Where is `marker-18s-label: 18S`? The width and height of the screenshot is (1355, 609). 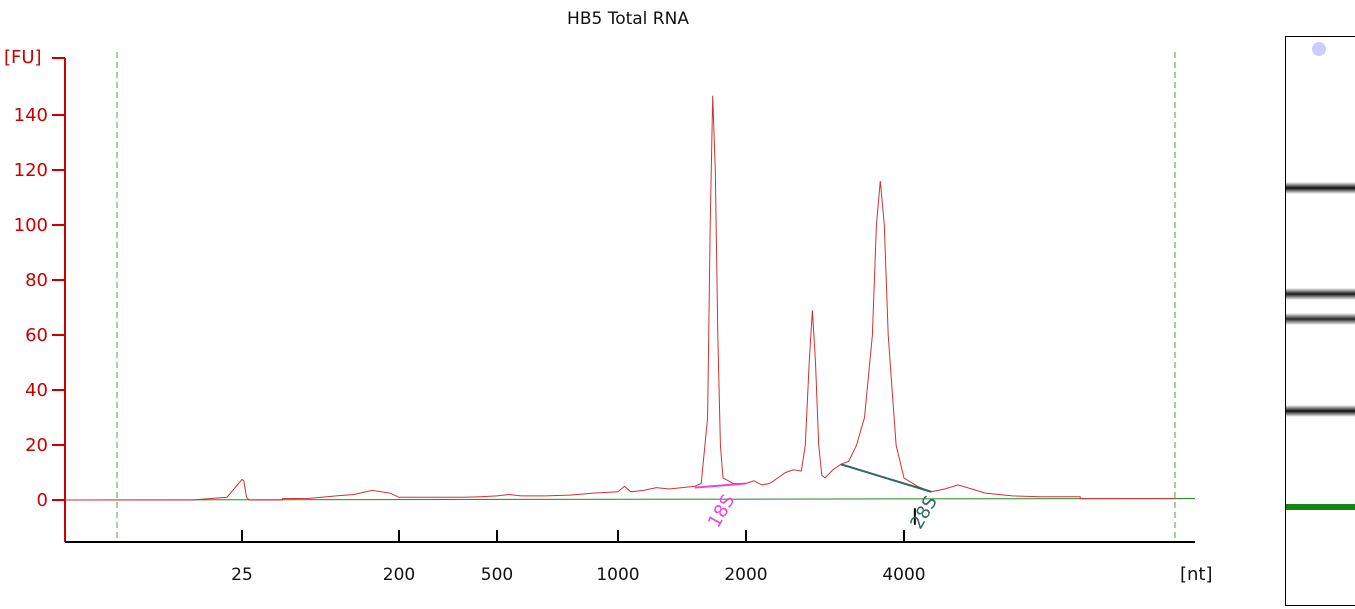
marker-18s-label: 18S is located at coordinates (721, 511).